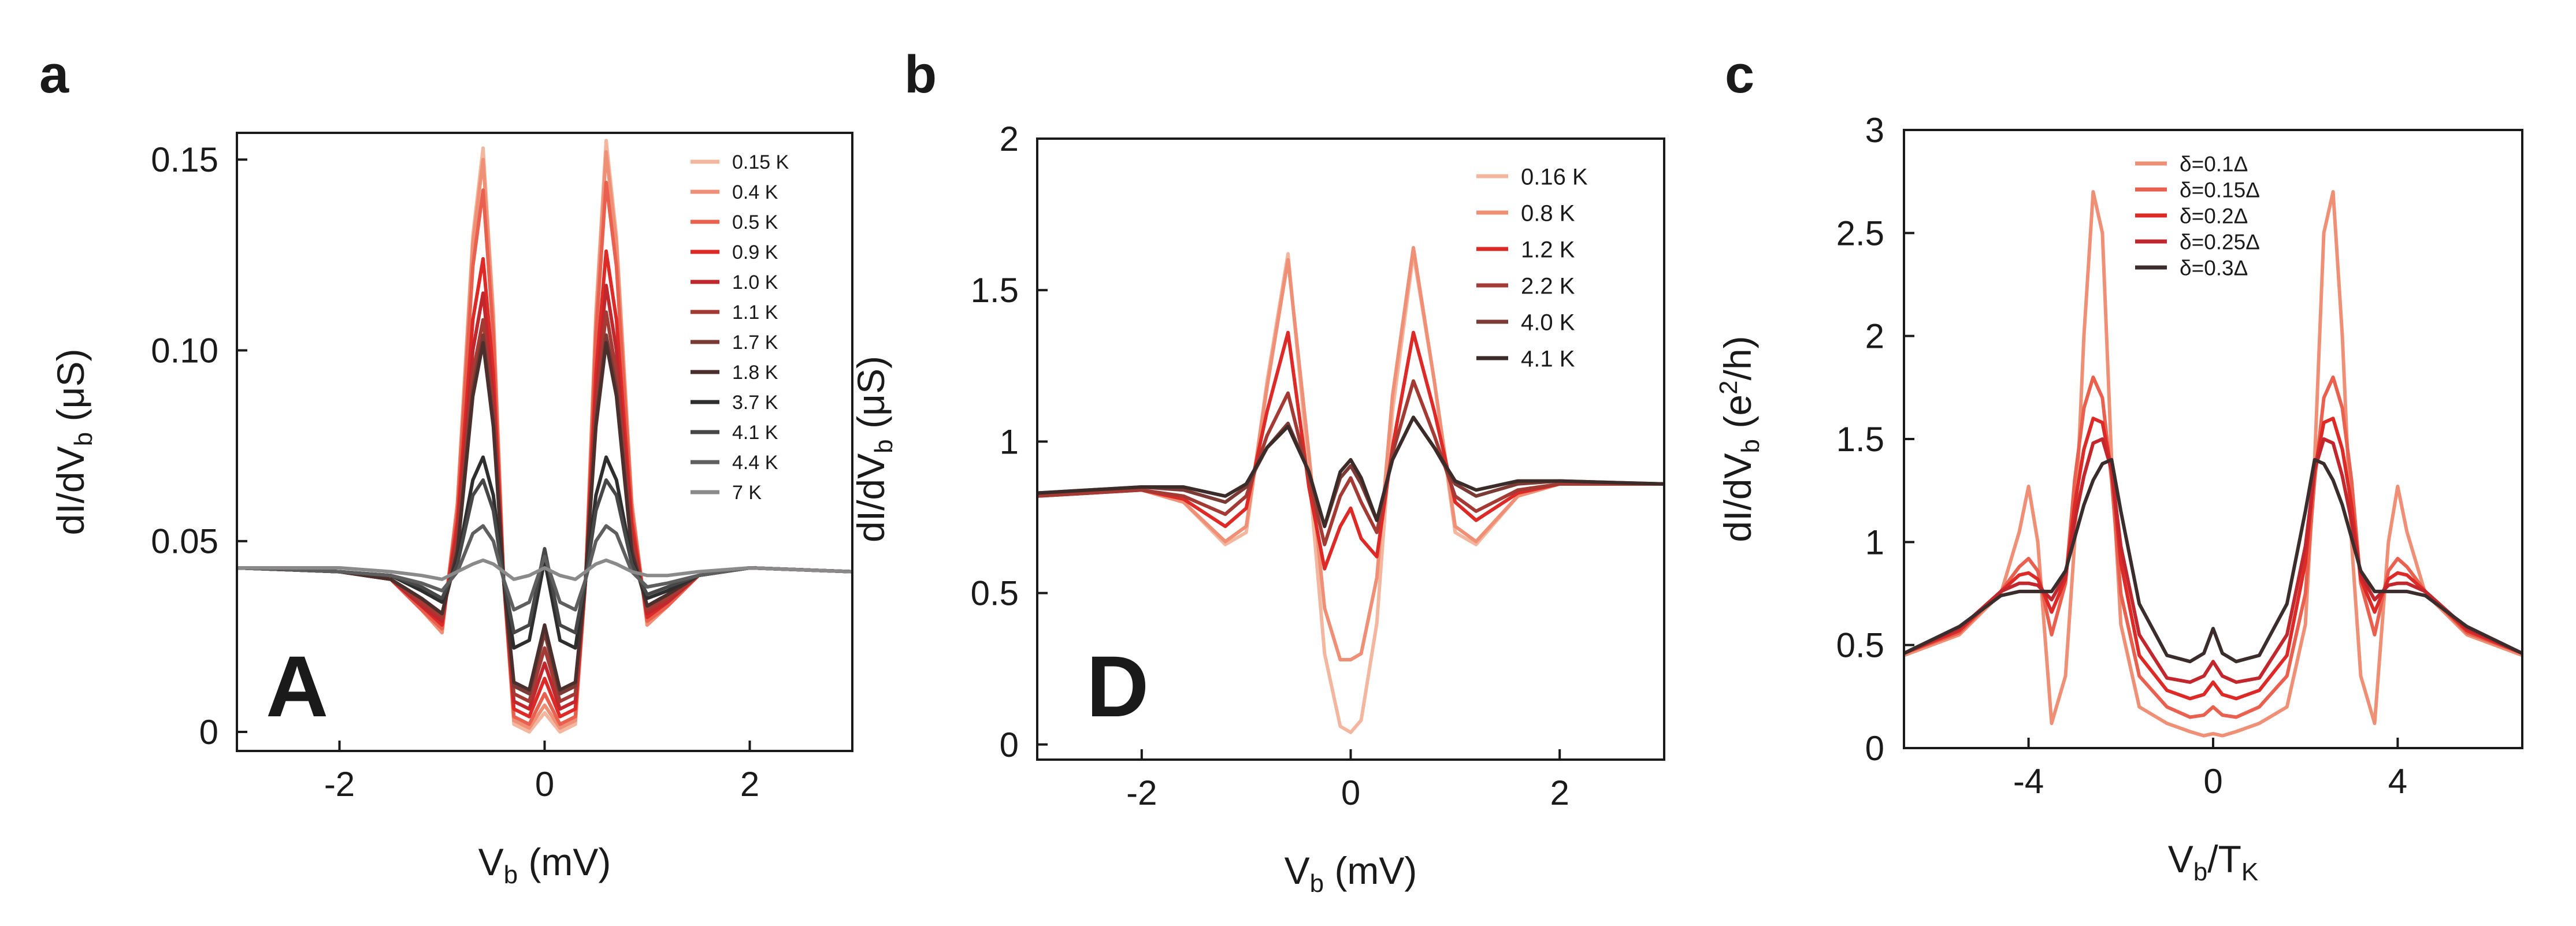  Describe the element at coordinates (921, 74) in the screenshot. I see `panel-label: b` at that location.